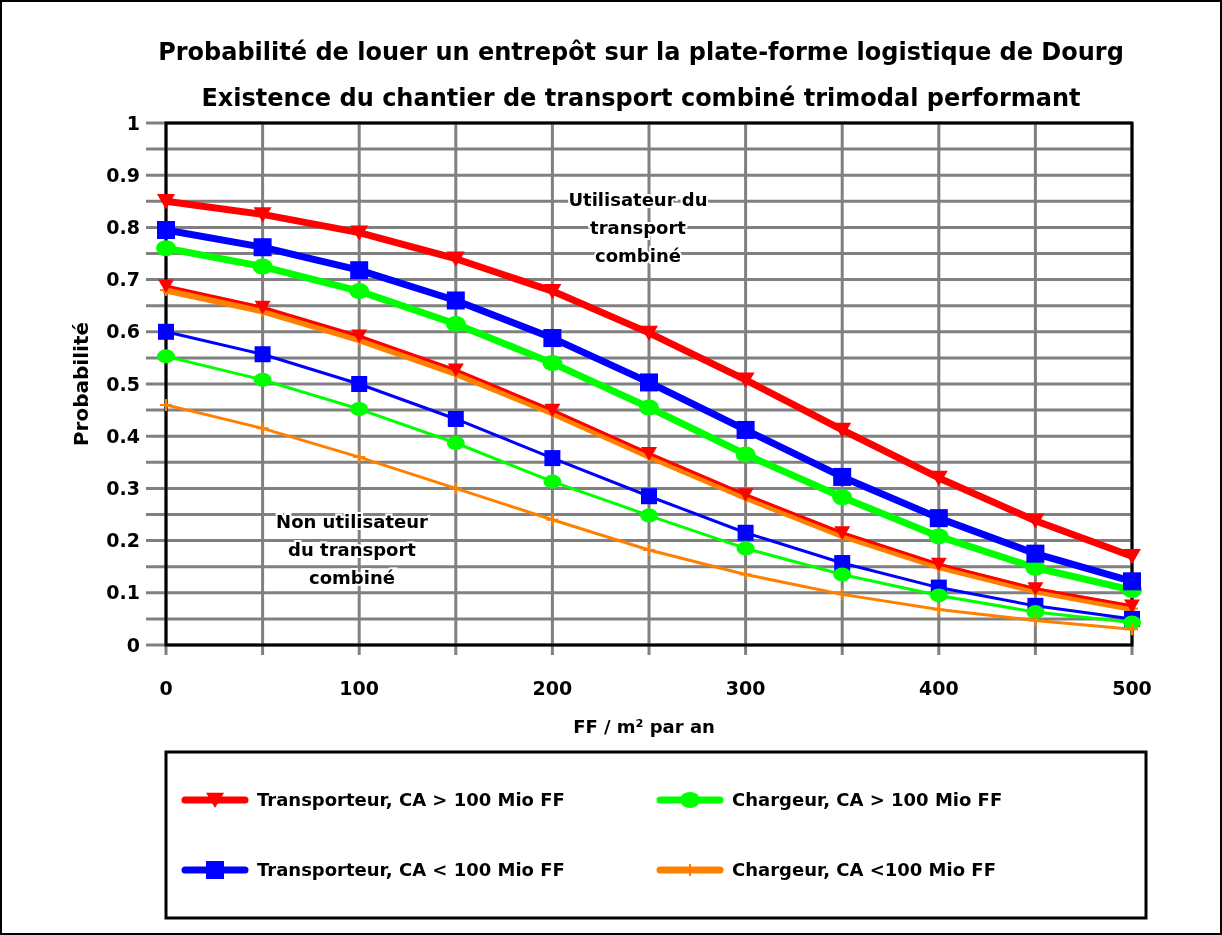 Image resolution: width=1222 pixels, height=935 pixels. What do you see at coordinates (938, 688) in the screenshot?
I see `x-tick-label: 400` at bounding box center [938, 688].